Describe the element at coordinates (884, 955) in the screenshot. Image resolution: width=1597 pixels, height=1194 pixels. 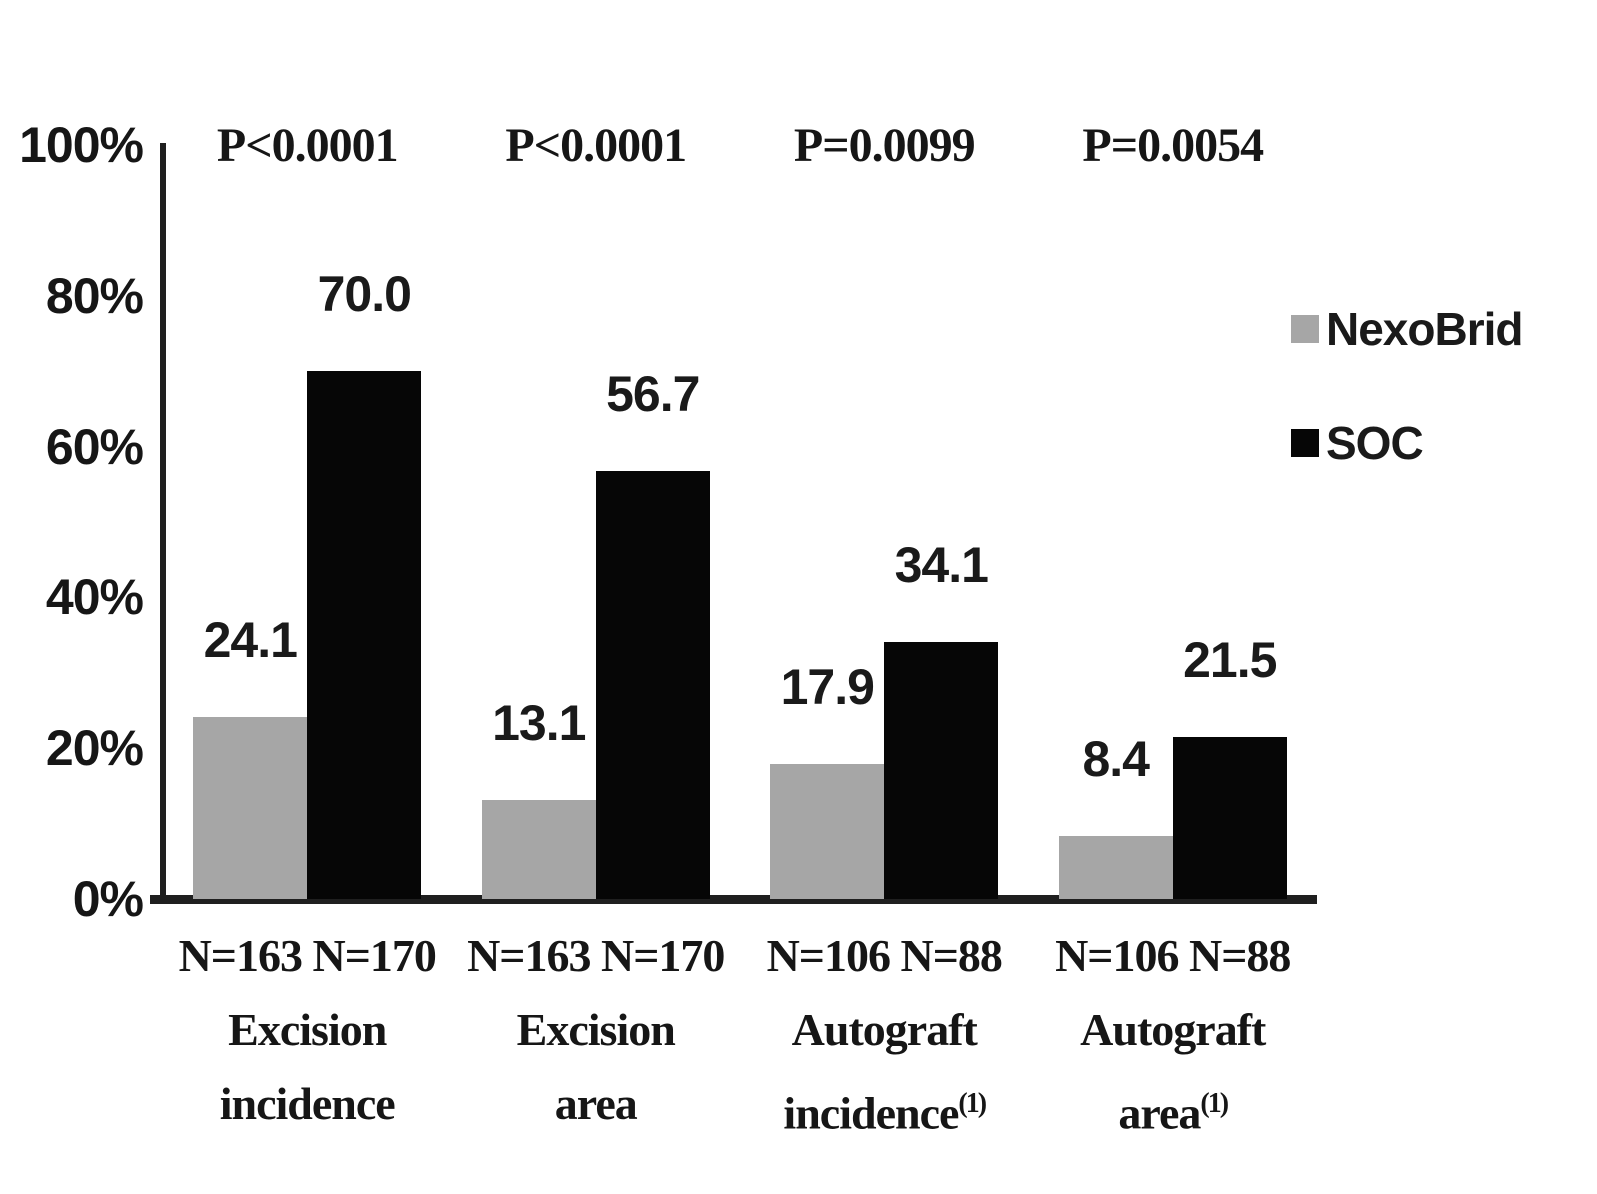
I see `n-counts-label-autograft-incidence-1: N=106 N=88` at that location.